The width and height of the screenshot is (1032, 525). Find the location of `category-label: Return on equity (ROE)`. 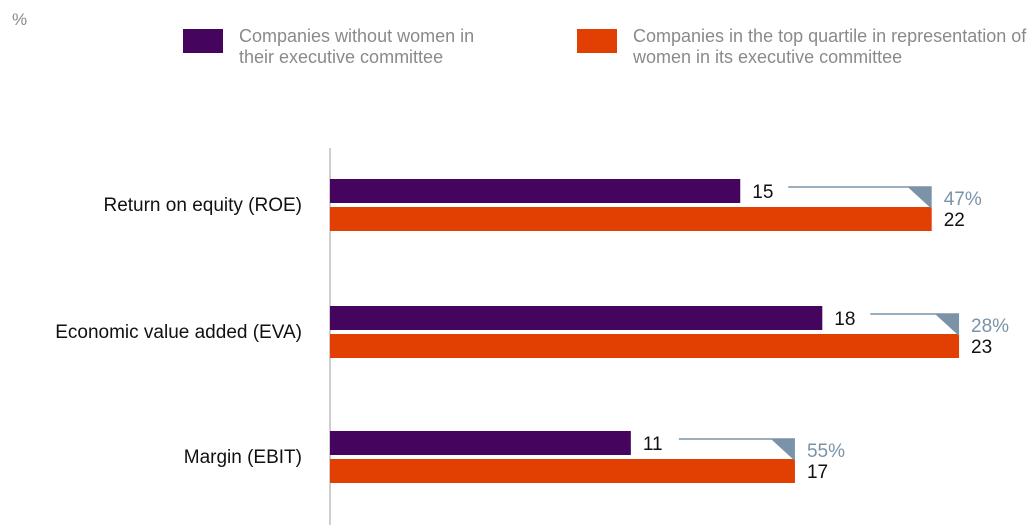

category-label: Return on equity (ROE) is located at coordinates (202, 205).